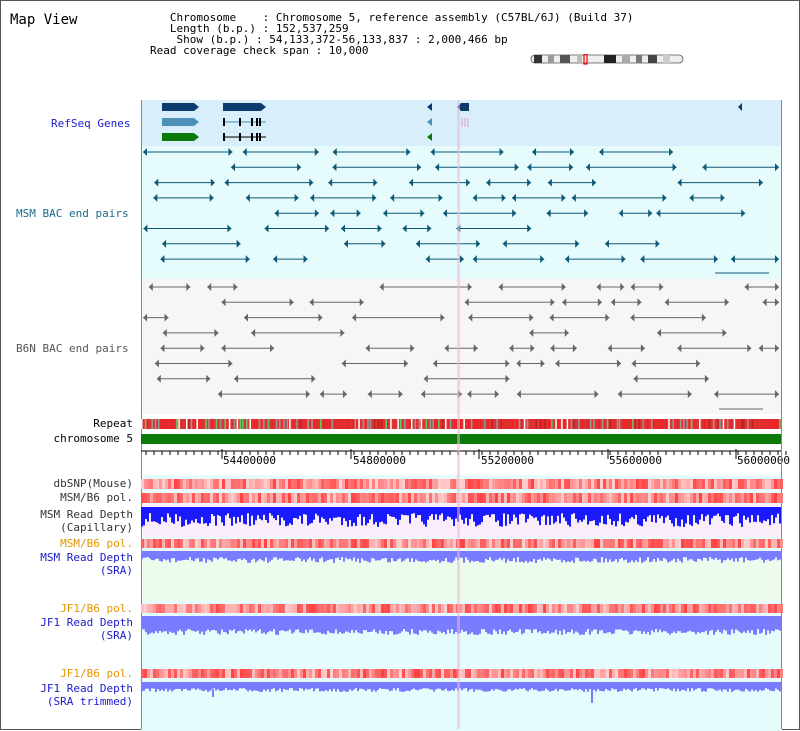  What do you see at coordinates (96, 497) in the screenshot?
I see `label-msm-b6-pol: MSM/B6 pol.` at bounding box center [96, 497].